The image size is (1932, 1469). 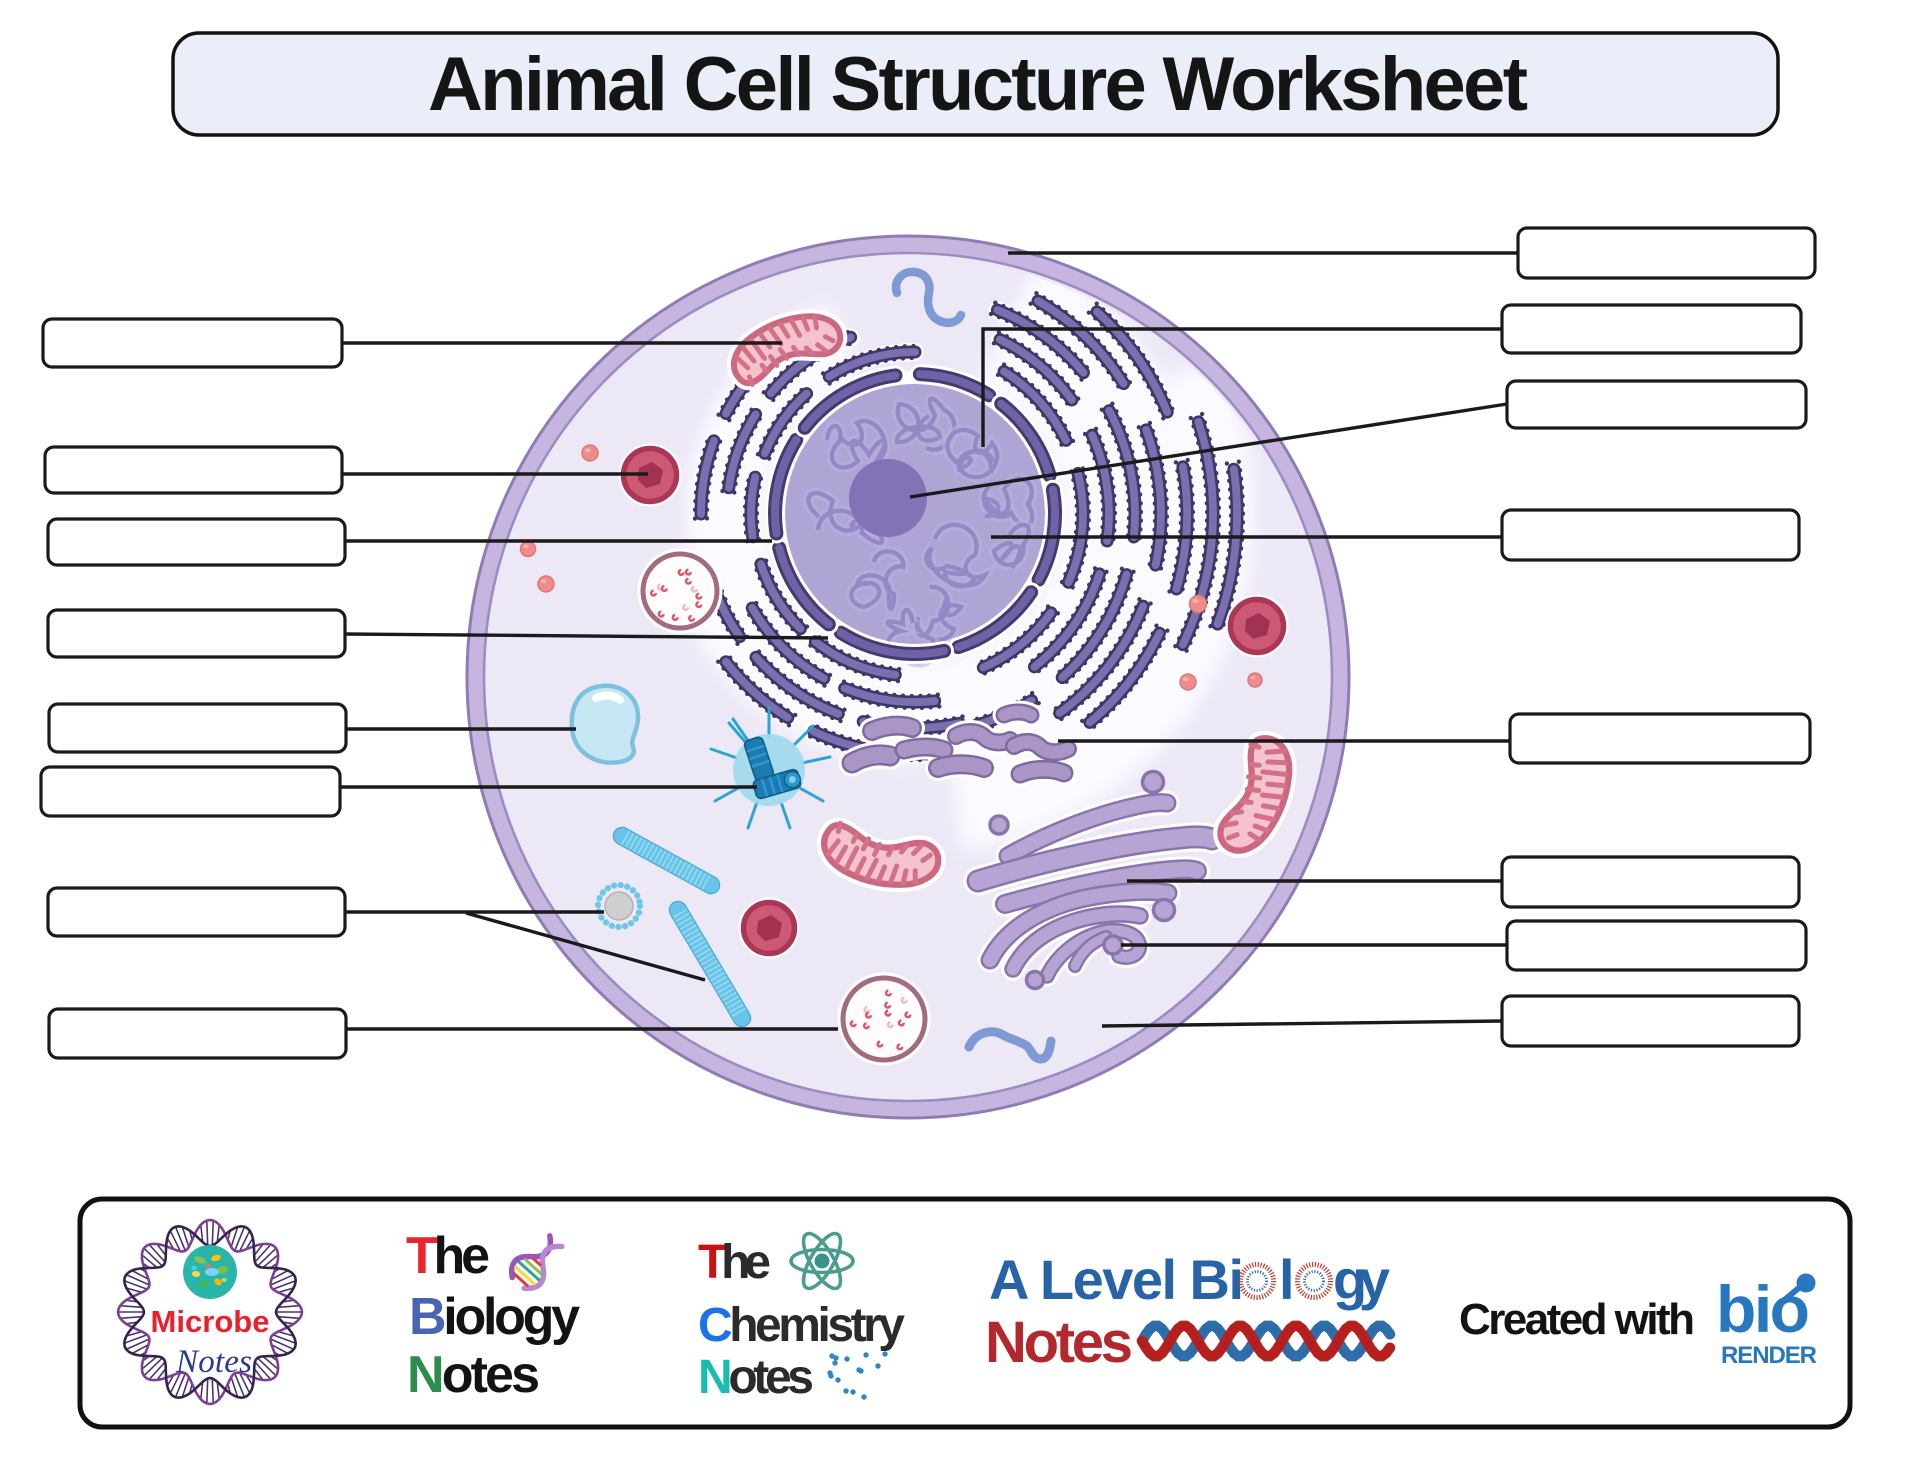 What do you see at coordinates (1577, 1319) in the screenshot?
I see `svg-text: Created with` at bounding box center [1577, 1319].